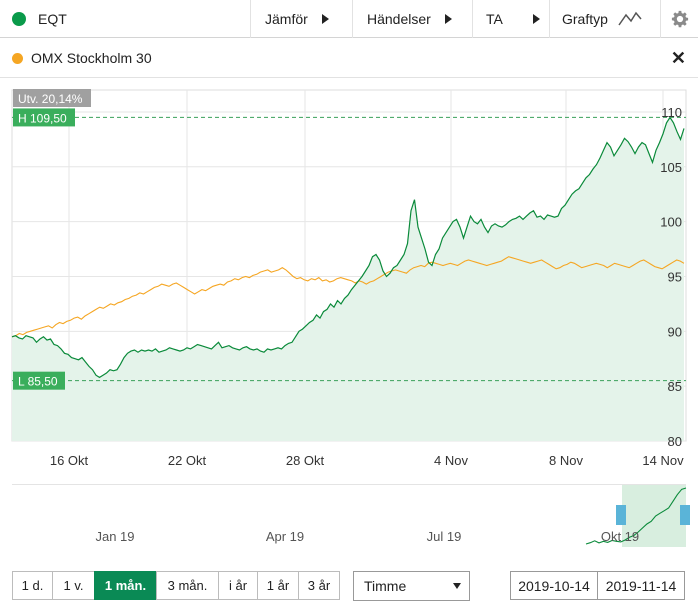 This screenshot has height=608, width=698. I want to click on settings-button, so click(679, 19).